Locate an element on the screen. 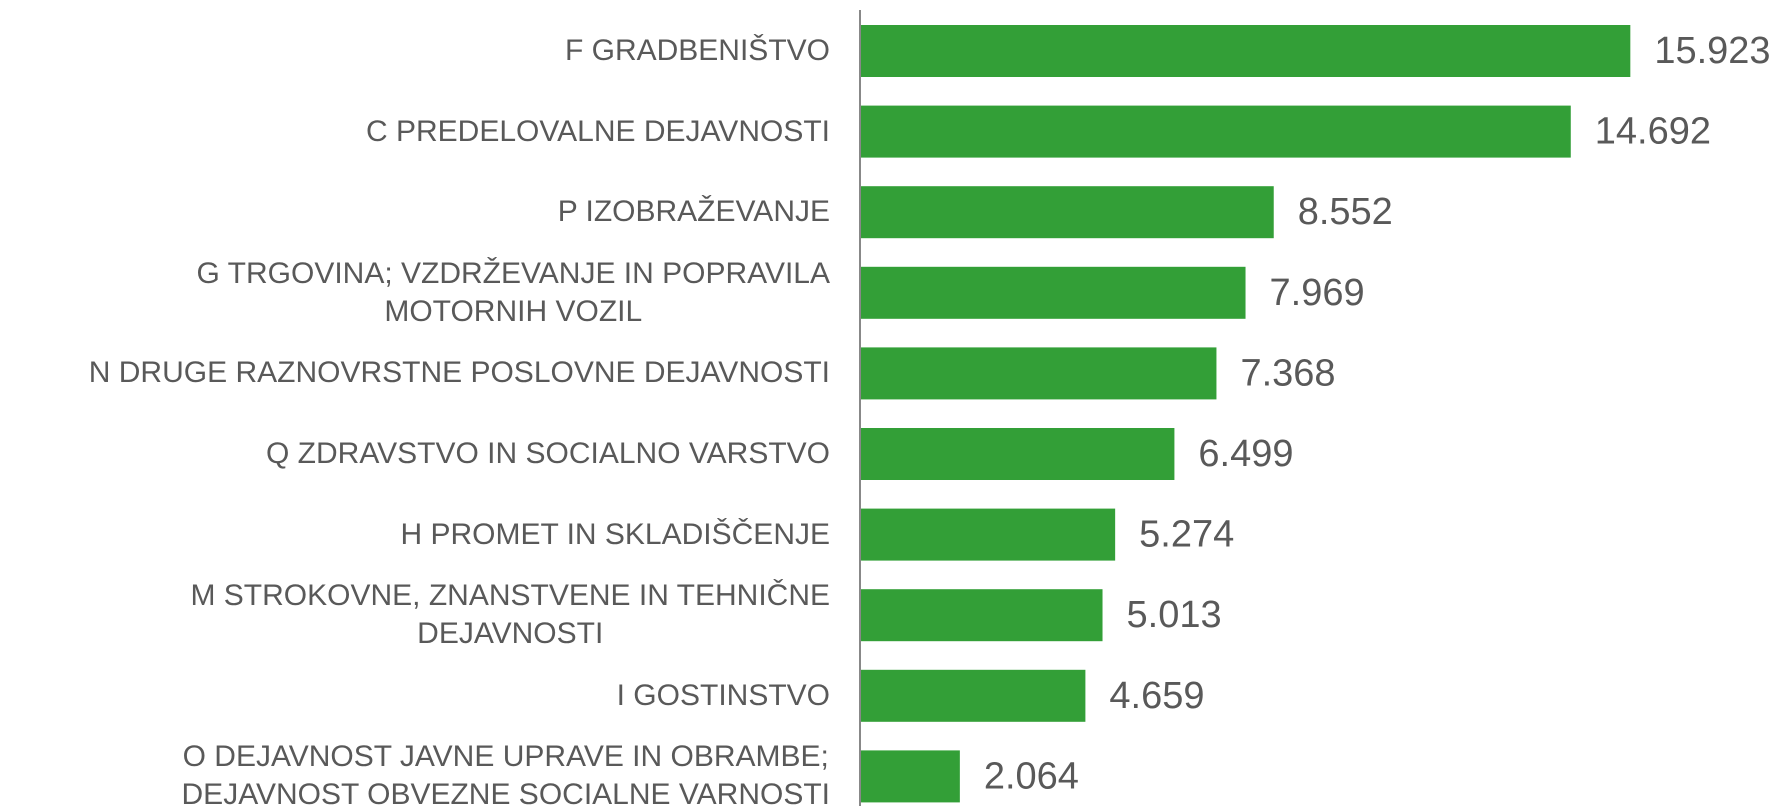  category-label-box: H PROMET IN SKLADIŠČENJE is located at coordinates (415, 535).